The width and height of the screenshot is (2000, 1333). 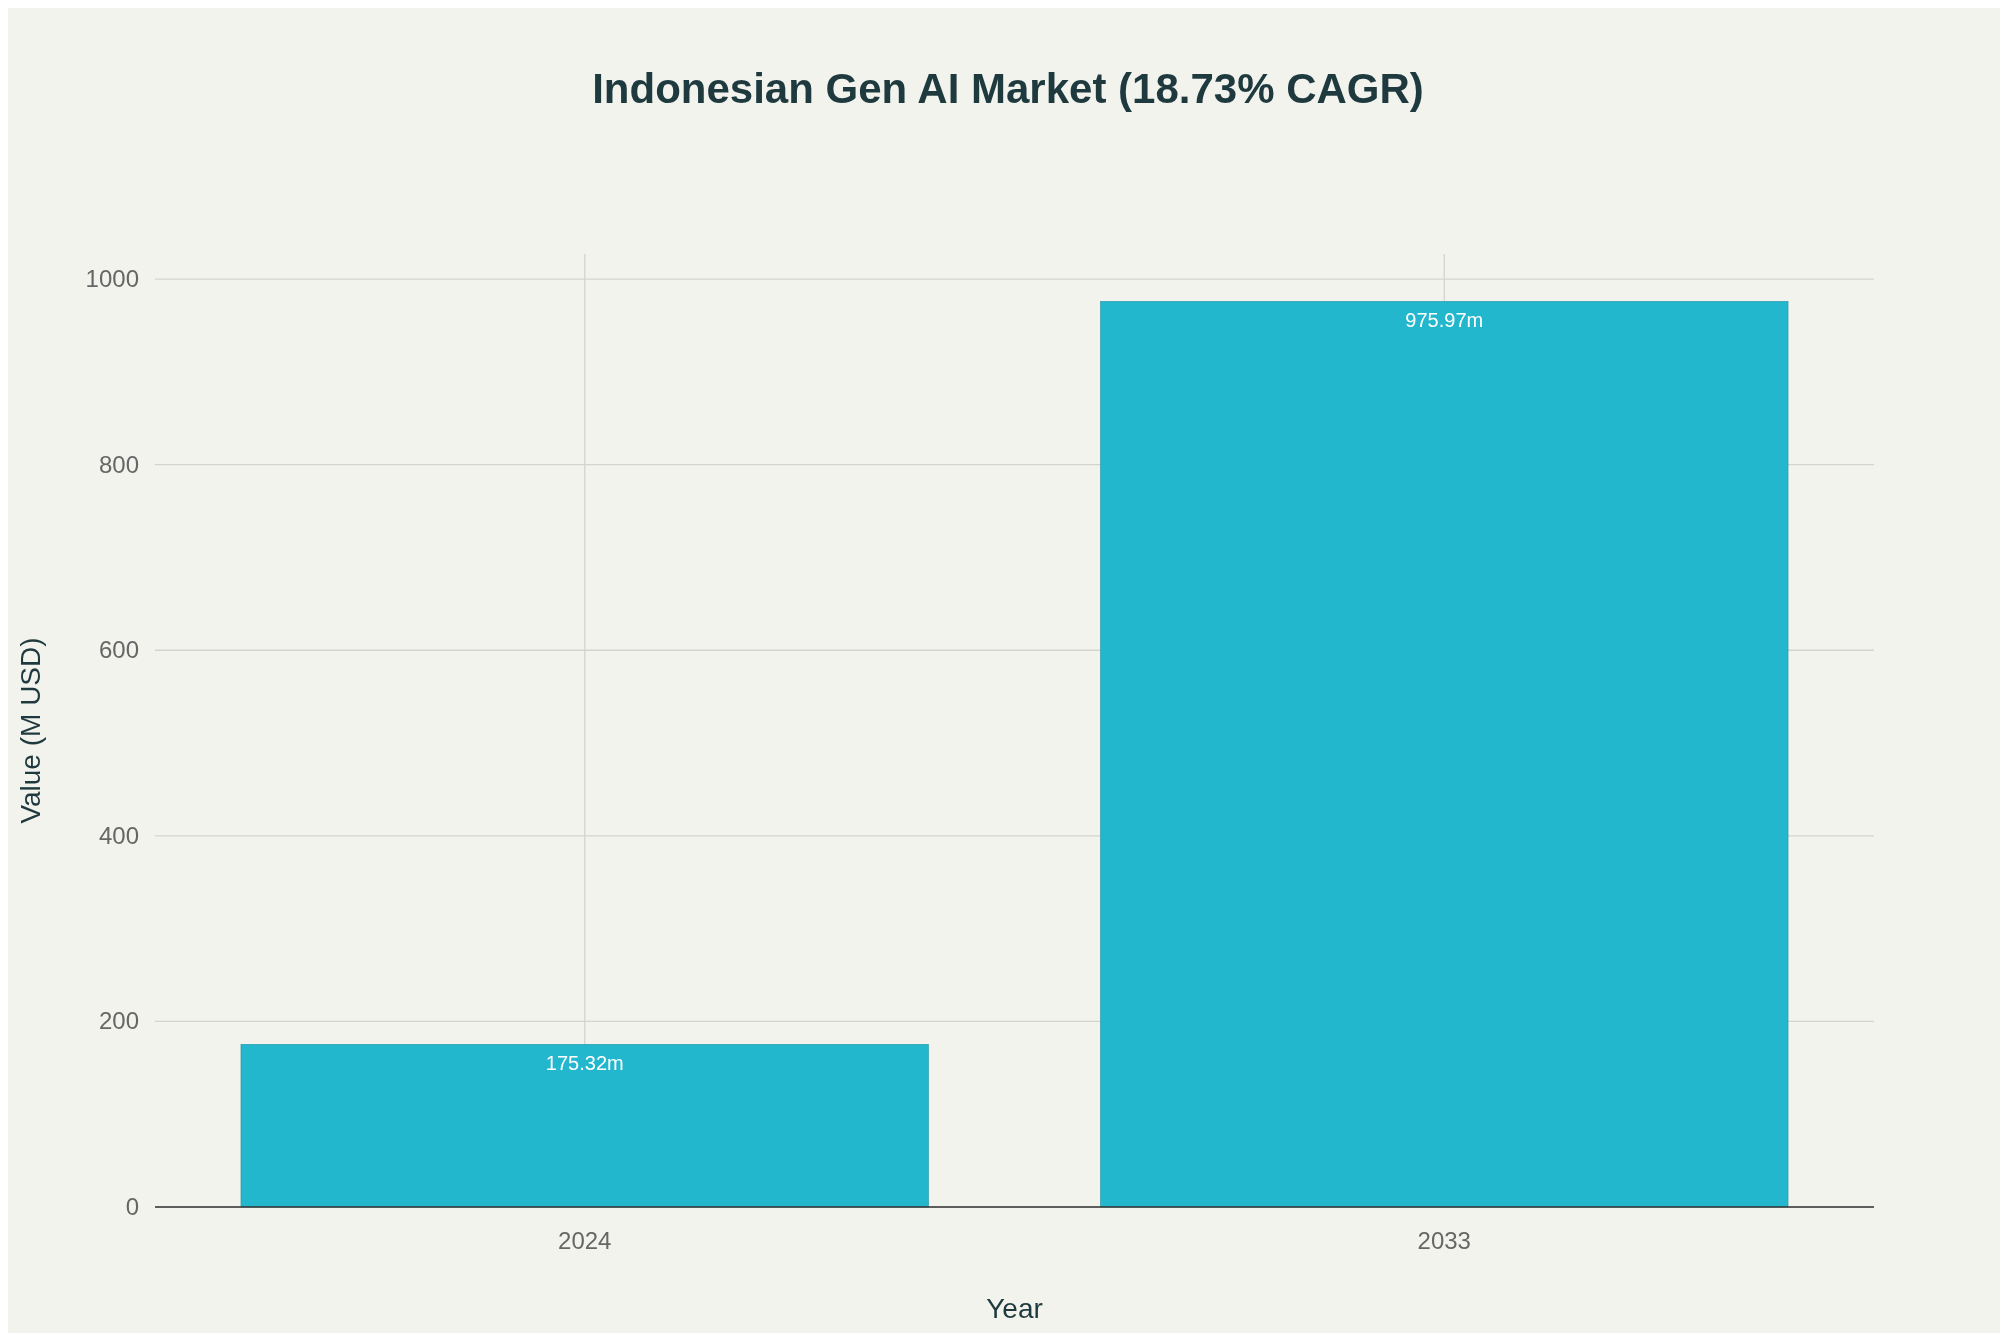 What do you see at coordinates (118, 835) in the screenshot?
I see `y-tick-label: 400` at bounding box center [118, 835].